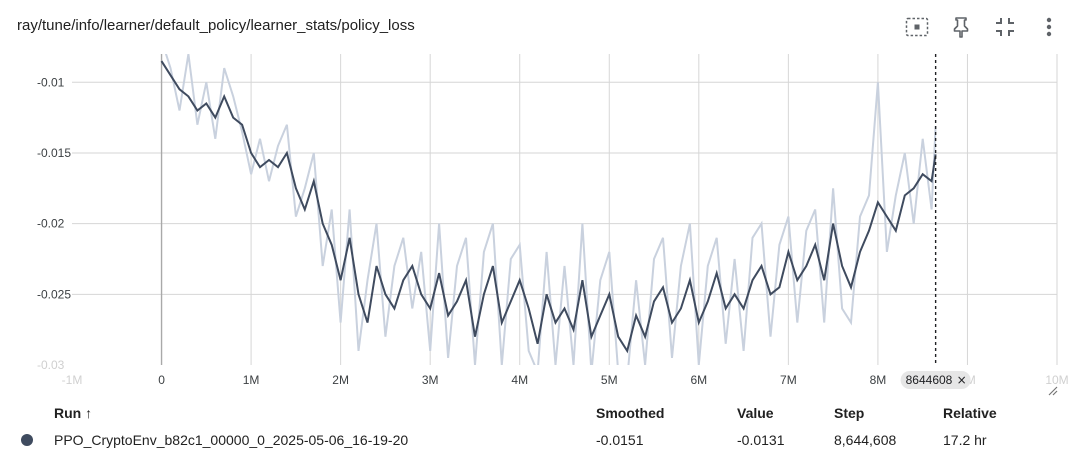 The height and width of the screenshot is (469, 1069). I want to click on x-tick-label: 7M, so click(788, 380).